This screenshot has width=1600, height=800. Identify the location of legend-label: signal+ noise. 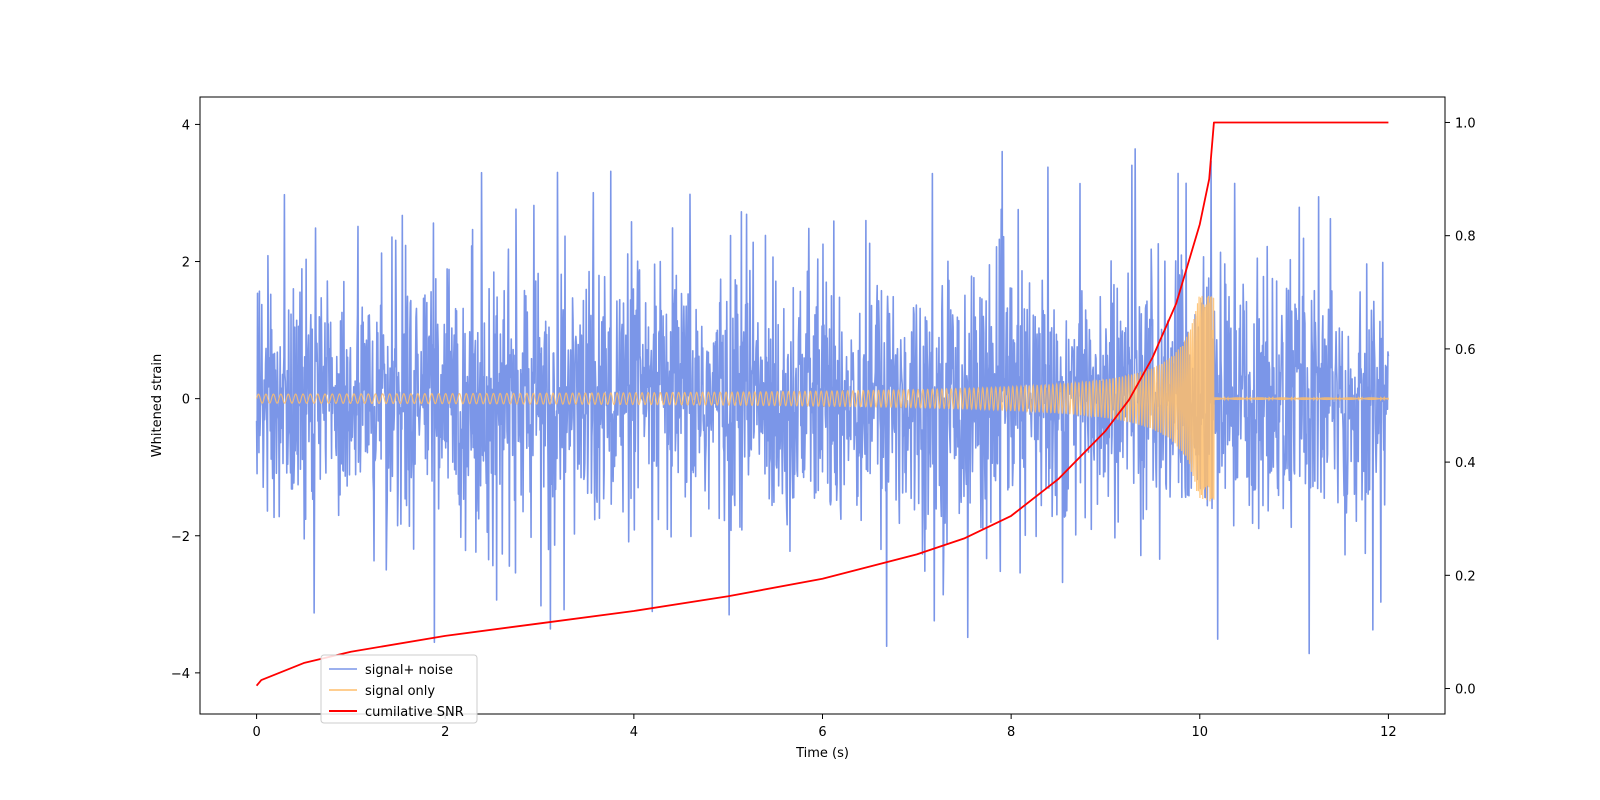
(409, 670).